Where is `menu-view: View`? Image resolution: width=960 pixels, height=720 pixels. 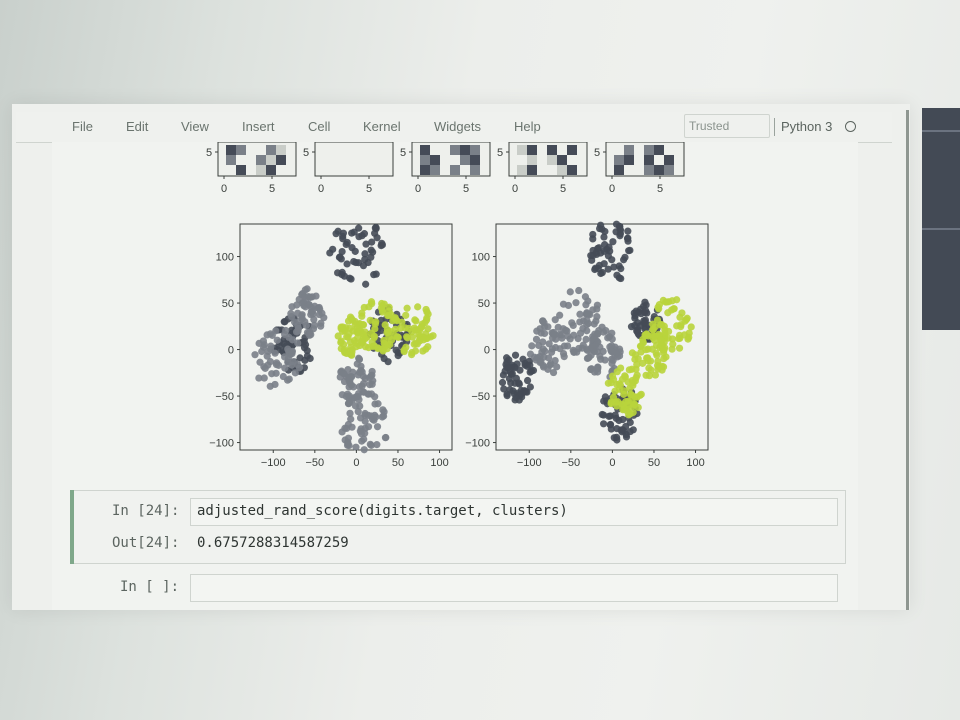
menu-view: View is located at coordinates (195, 126).